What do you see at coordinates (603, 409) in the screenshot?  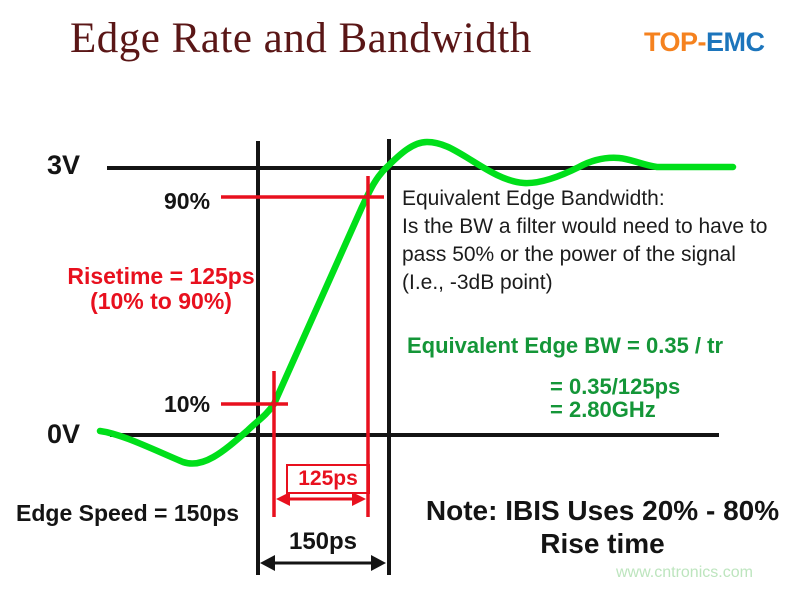 I see `formula-line3: = 2.80GHz` at bounding box center [603, 409].